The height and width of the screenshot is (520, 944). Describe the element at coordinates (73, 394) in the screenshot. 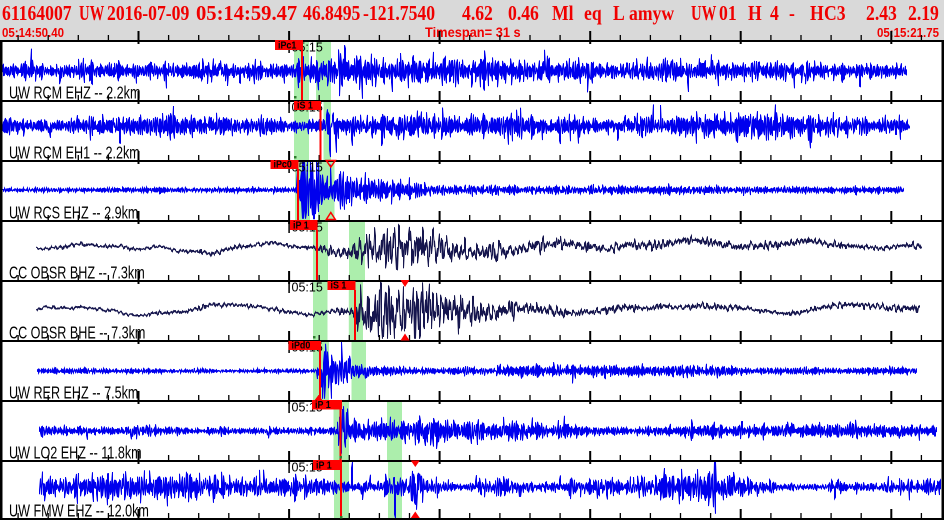

I see `svg-text: UW RER EHZ -- 7.5km` at that location.